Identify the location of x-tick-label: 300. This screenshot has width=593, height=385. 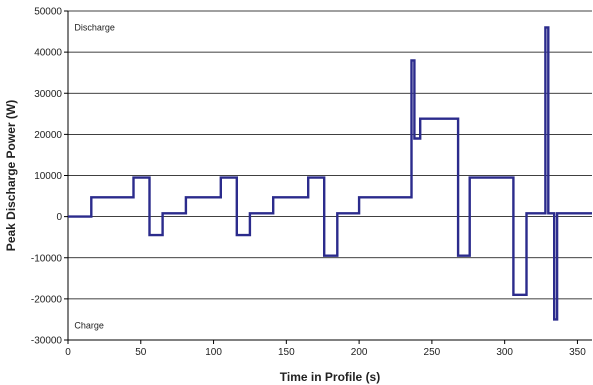
(504, 352).